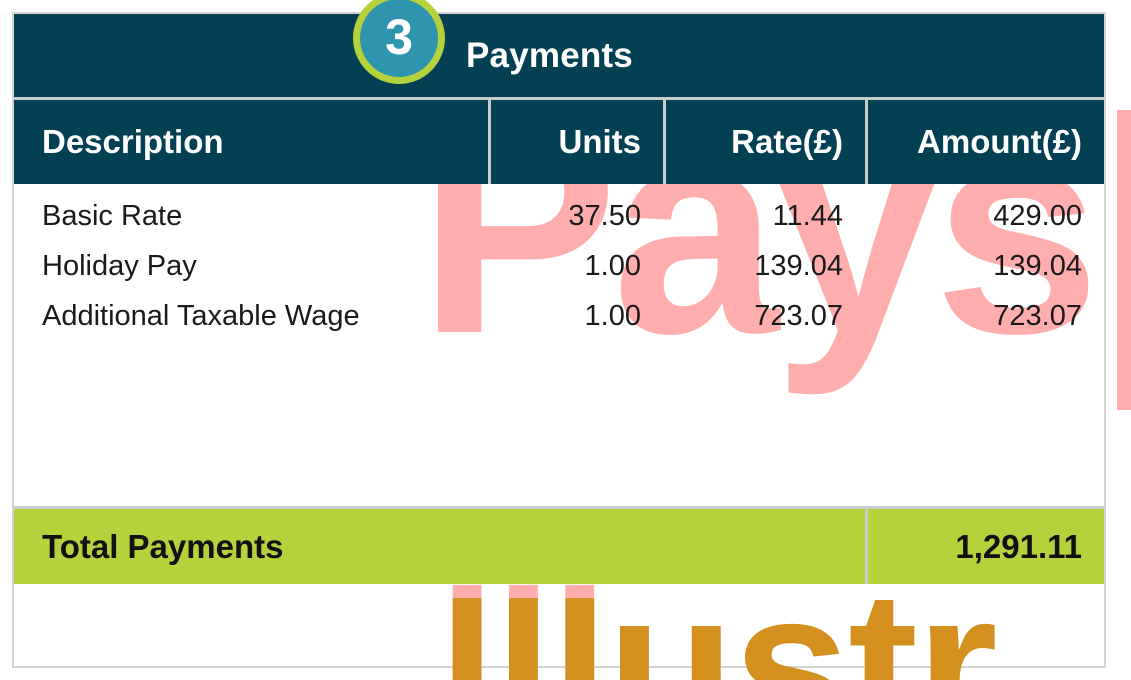 The width and height of the screenshot is (1131, 680). What do you see at coordinates (559, 266) in the screenshot?
I see `table-row: Holiday Pay 1.00 139.04 139.04` at bounding box center [559, 266].